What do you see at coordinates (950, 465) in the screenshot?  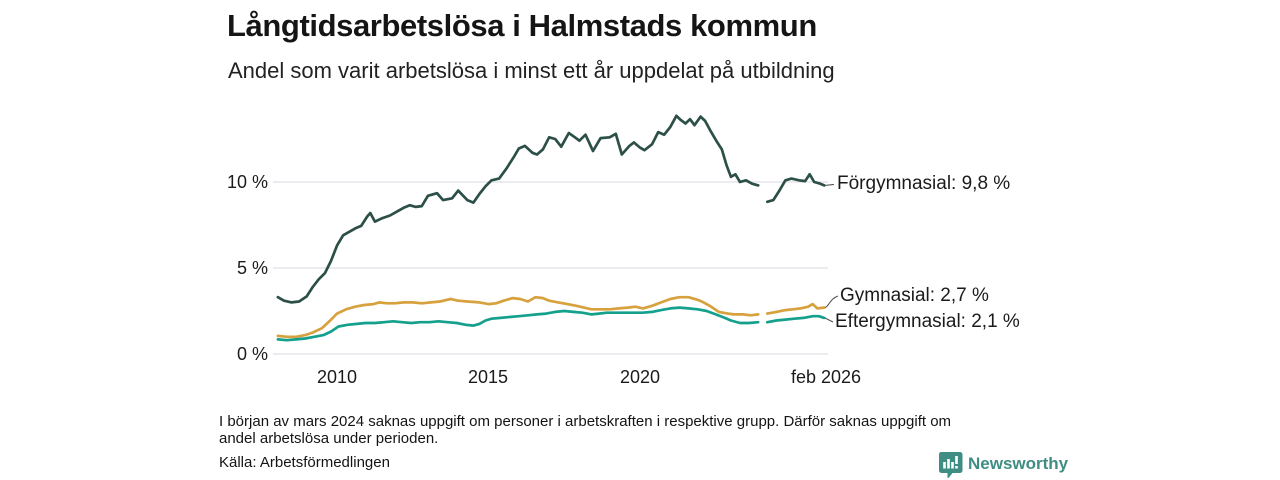 I see `newsworthy-bubble-chart-icon` at bounding box center [950, 465].